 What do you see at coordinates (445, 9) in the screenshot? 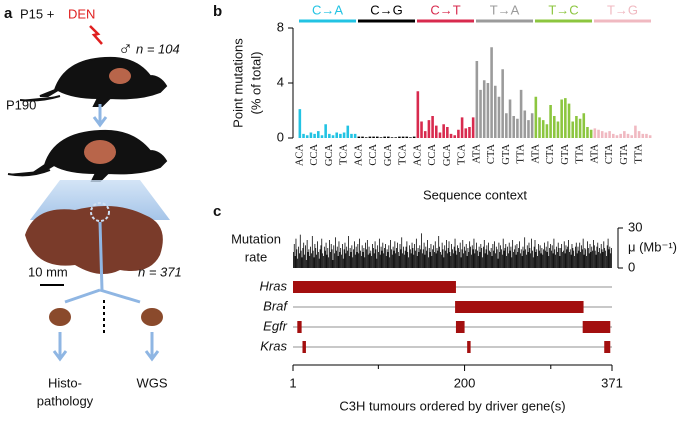
I see `group-label: C→T` at bounding box center [445, 9].